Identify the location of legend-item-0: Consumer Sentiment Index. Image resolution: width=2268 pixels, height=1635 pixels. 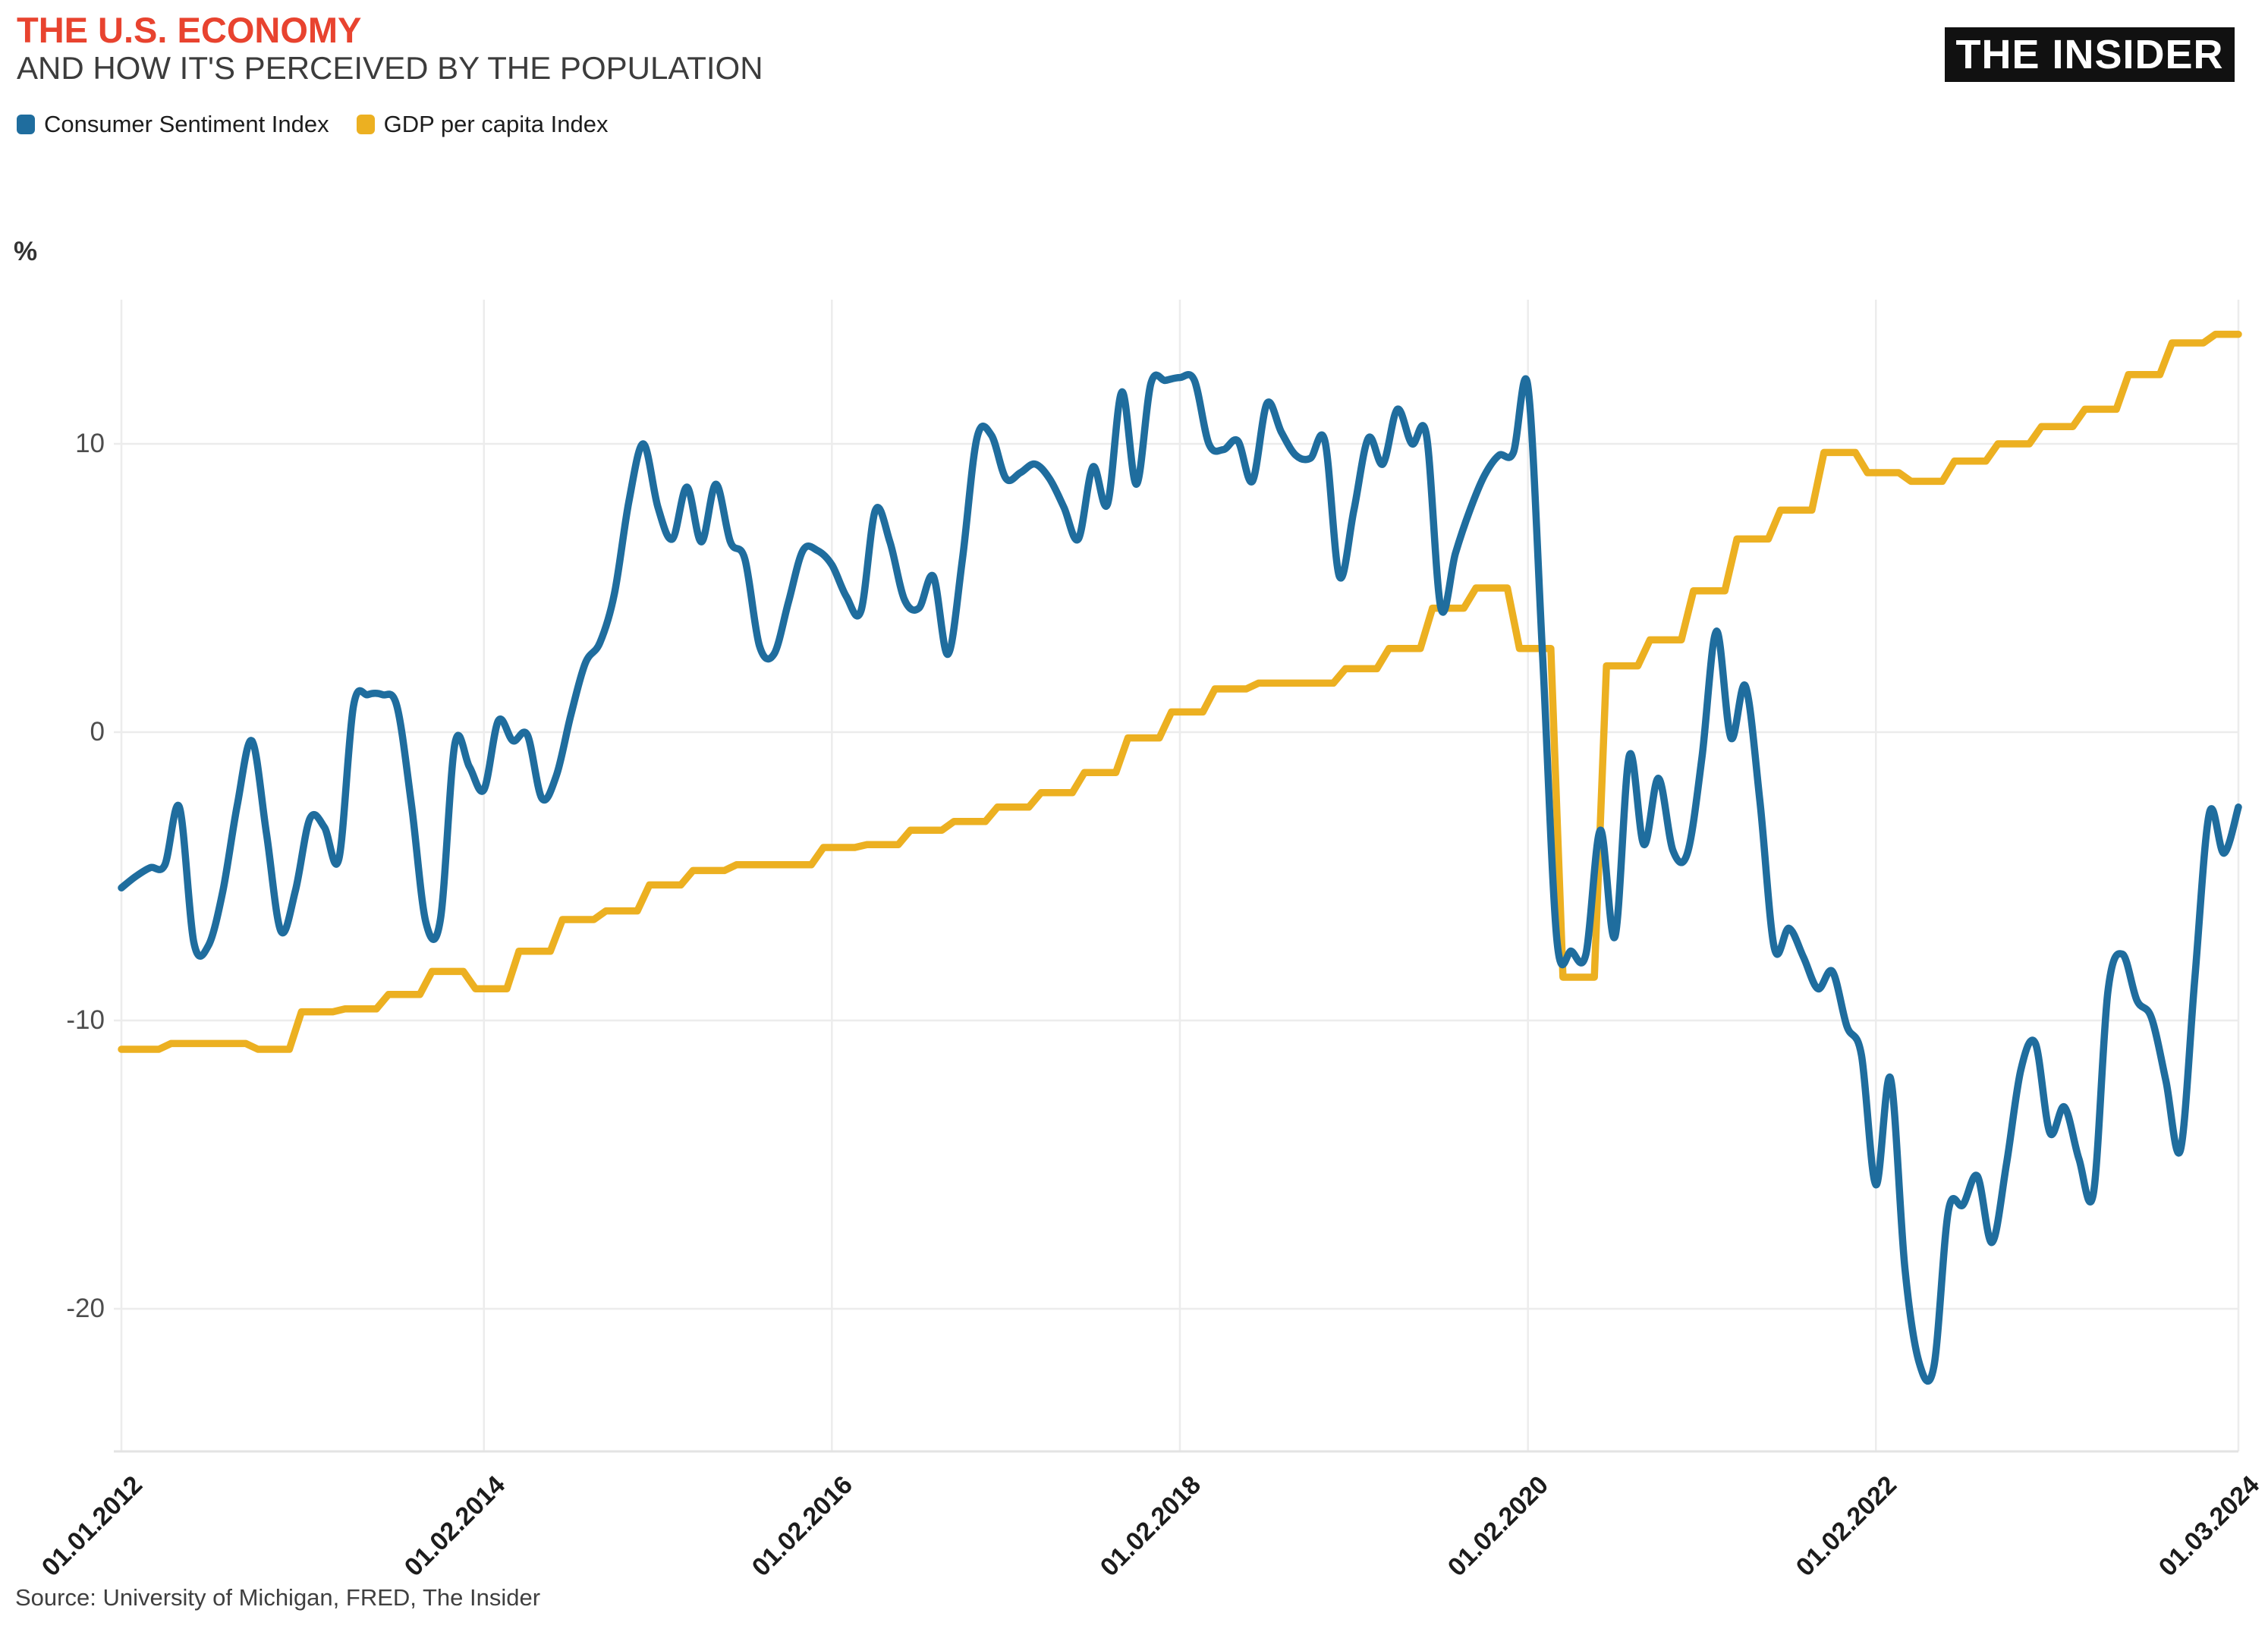
(173, 124).